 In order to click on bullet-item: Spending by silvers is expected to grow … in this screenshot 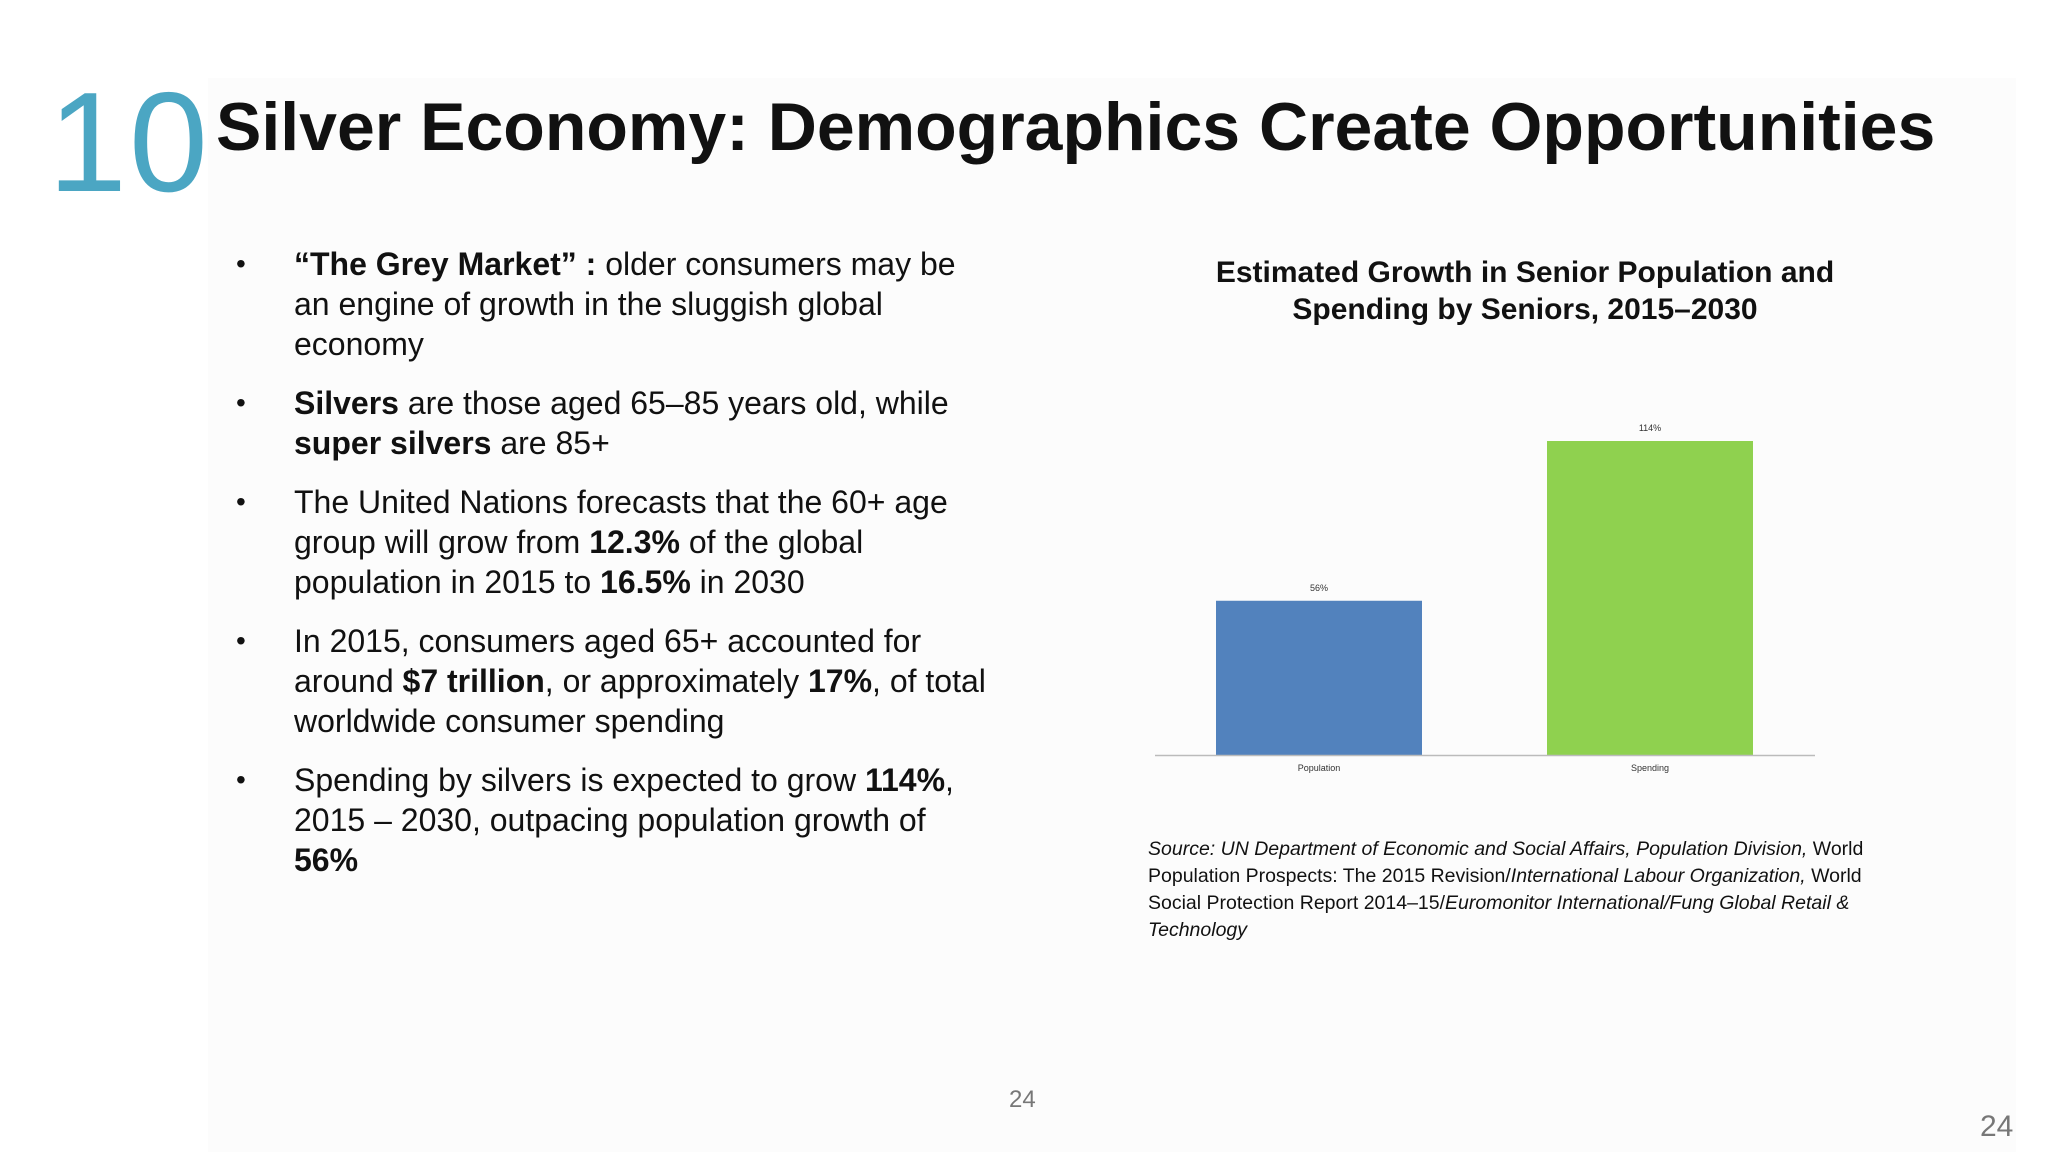, I will do `click(616, 820)`.